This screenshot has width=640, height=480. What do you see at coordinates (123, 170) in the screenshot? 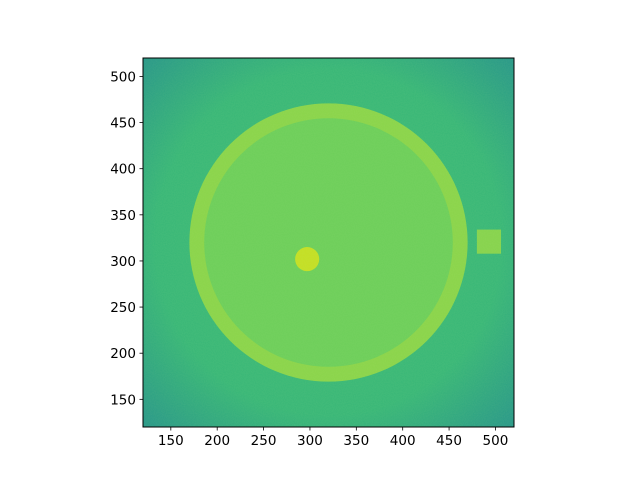
I see `y-tick-label: 400` at bounding box center [123, 170].